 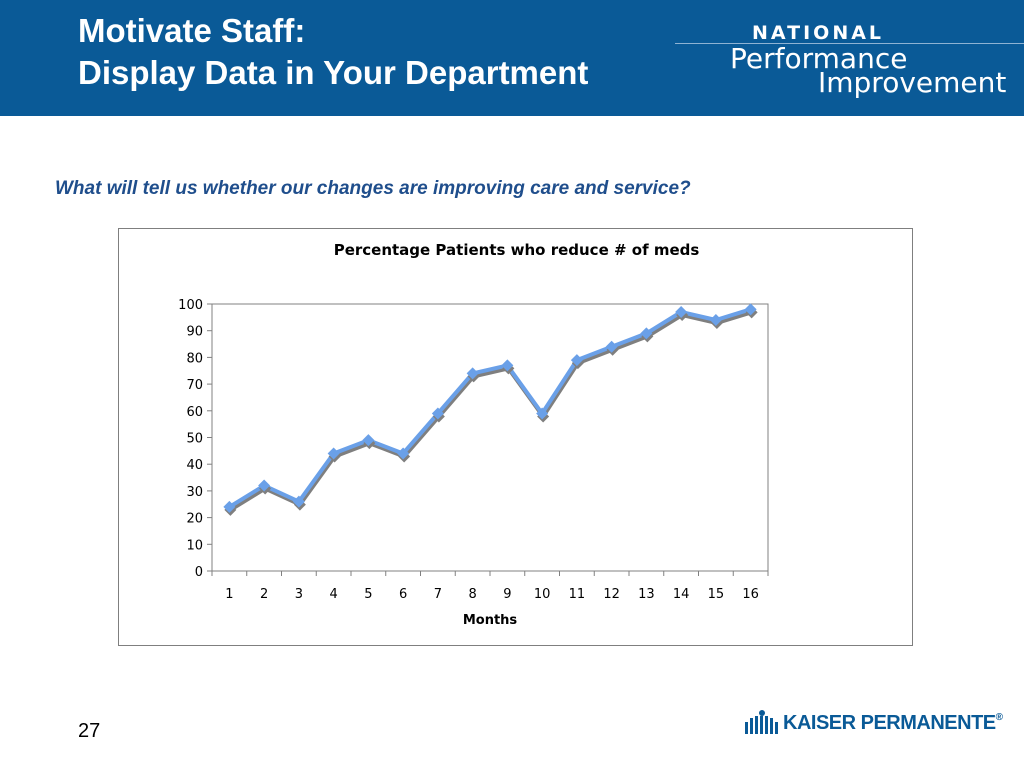 What do you see at coordinates (194, 332) in the screenshot?
I see `y-tick-label: 90` at bounding box center [194, 332].